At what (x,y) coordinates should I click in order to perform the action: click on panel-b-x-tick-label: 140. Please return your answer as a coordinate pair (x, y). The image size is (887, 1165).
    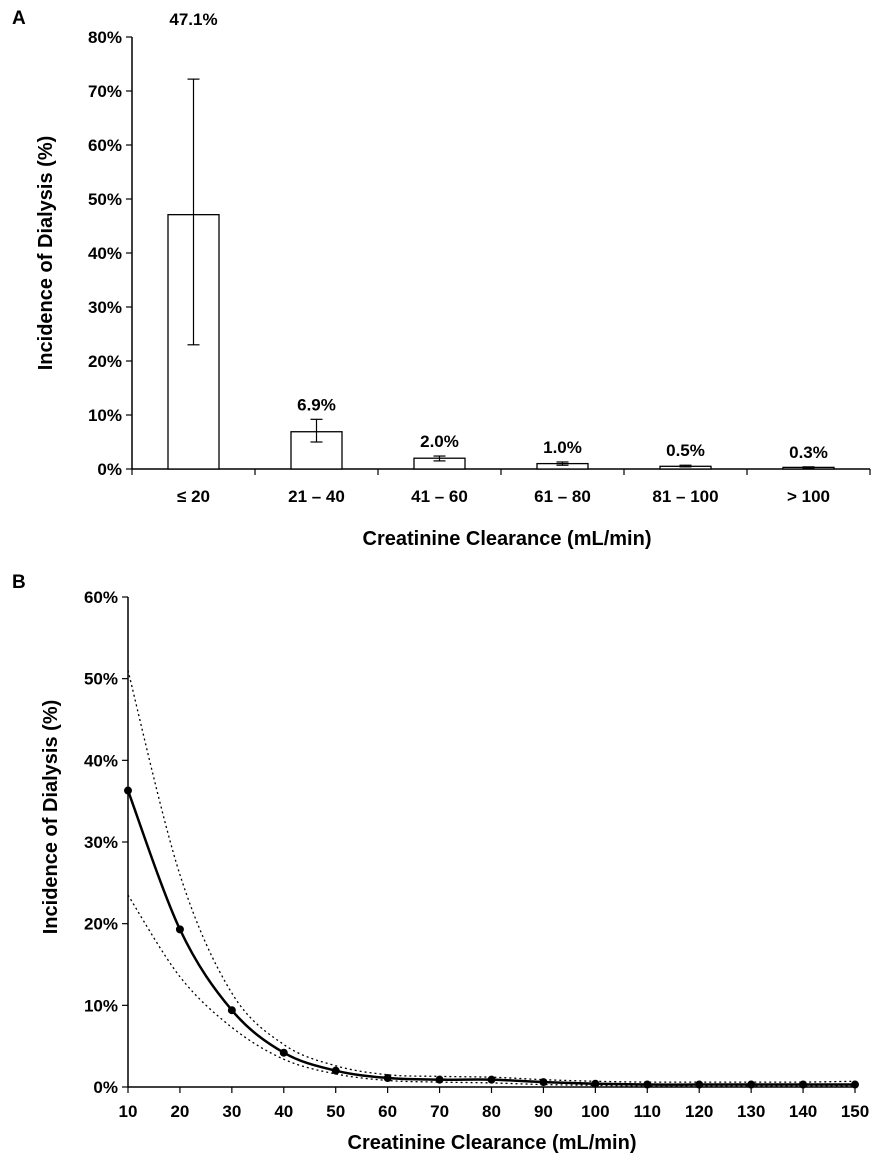
    Looking at the image, I should click on (803, 1111).